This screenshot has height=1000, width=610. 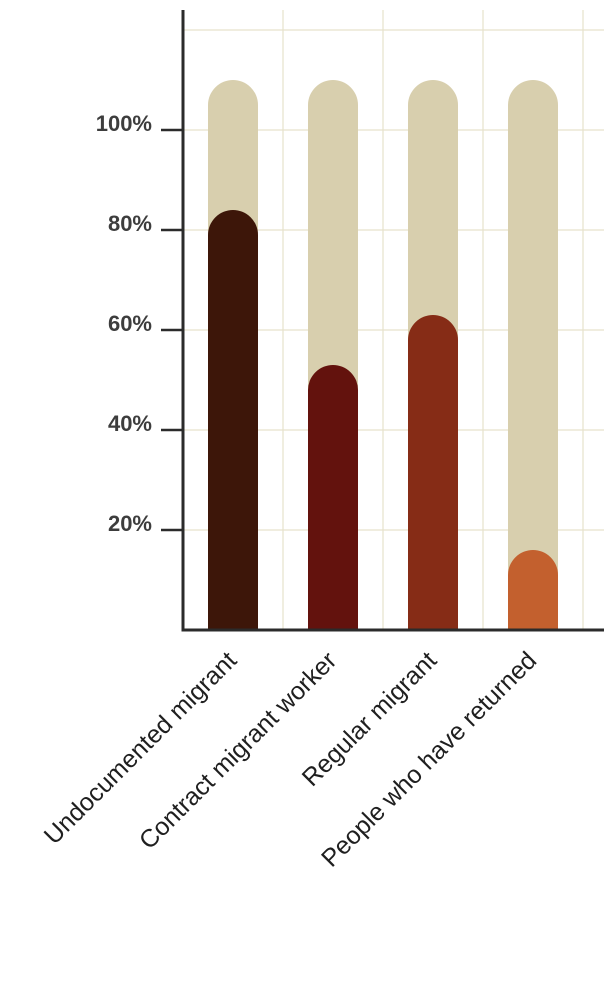 What do you see at coordinates (124, 123) in the screenshot?
I see `y-tick-label: 100%` at bounding box center [124, 123].